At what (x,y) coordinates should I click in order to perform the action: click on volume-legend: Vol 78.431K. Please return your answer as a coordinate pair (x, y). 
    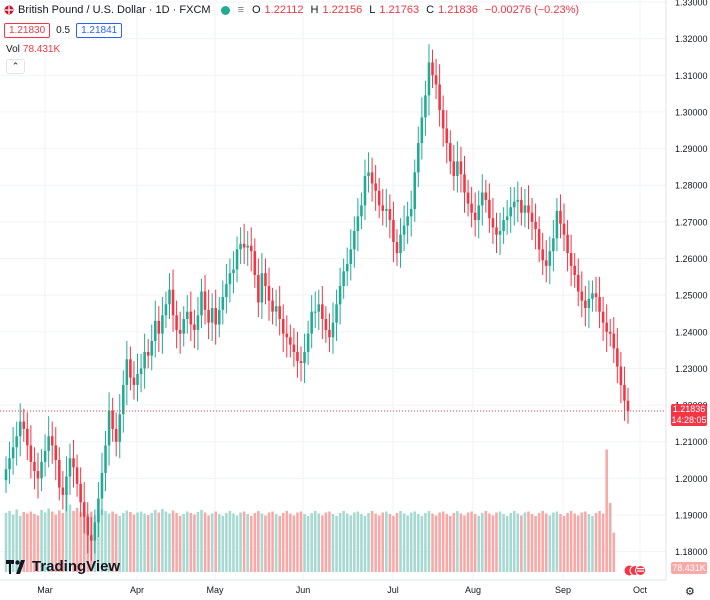
    Looking at the image, I should click on (33, 49).